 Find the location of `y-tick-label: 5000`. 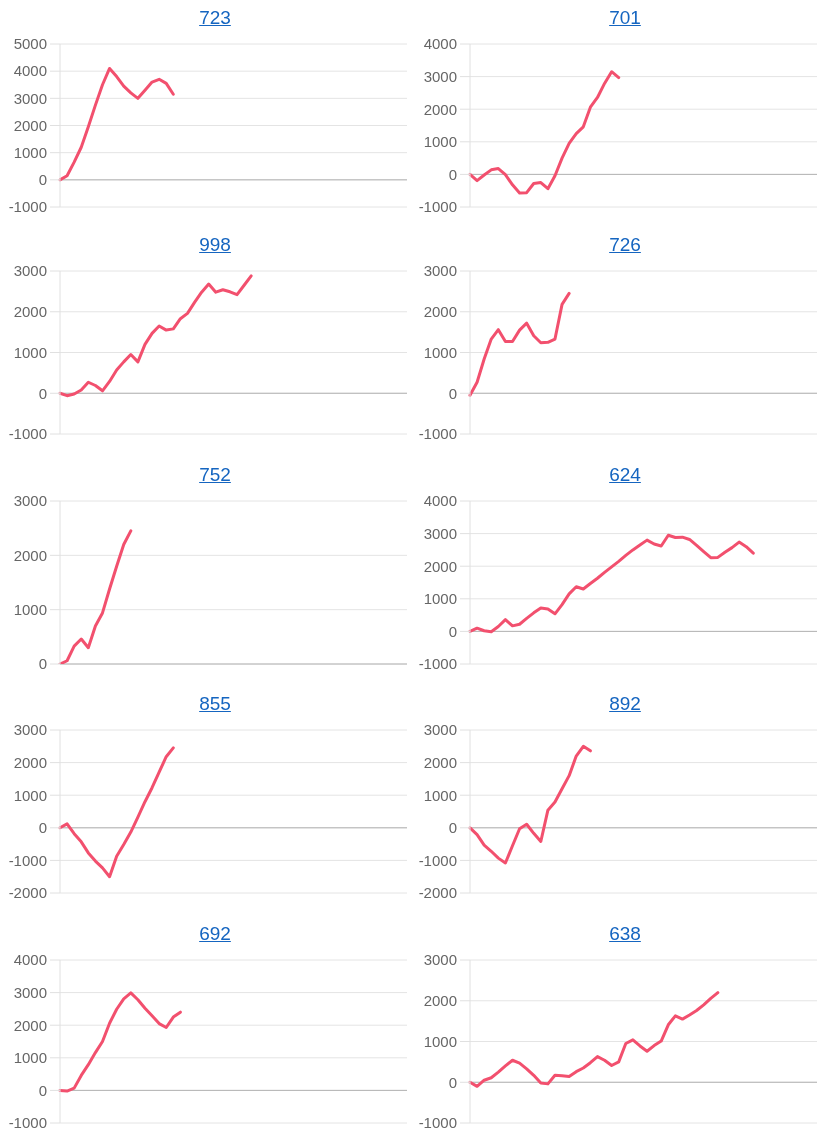

y-tick-label: 5000 is located at coordinates (30, 44).